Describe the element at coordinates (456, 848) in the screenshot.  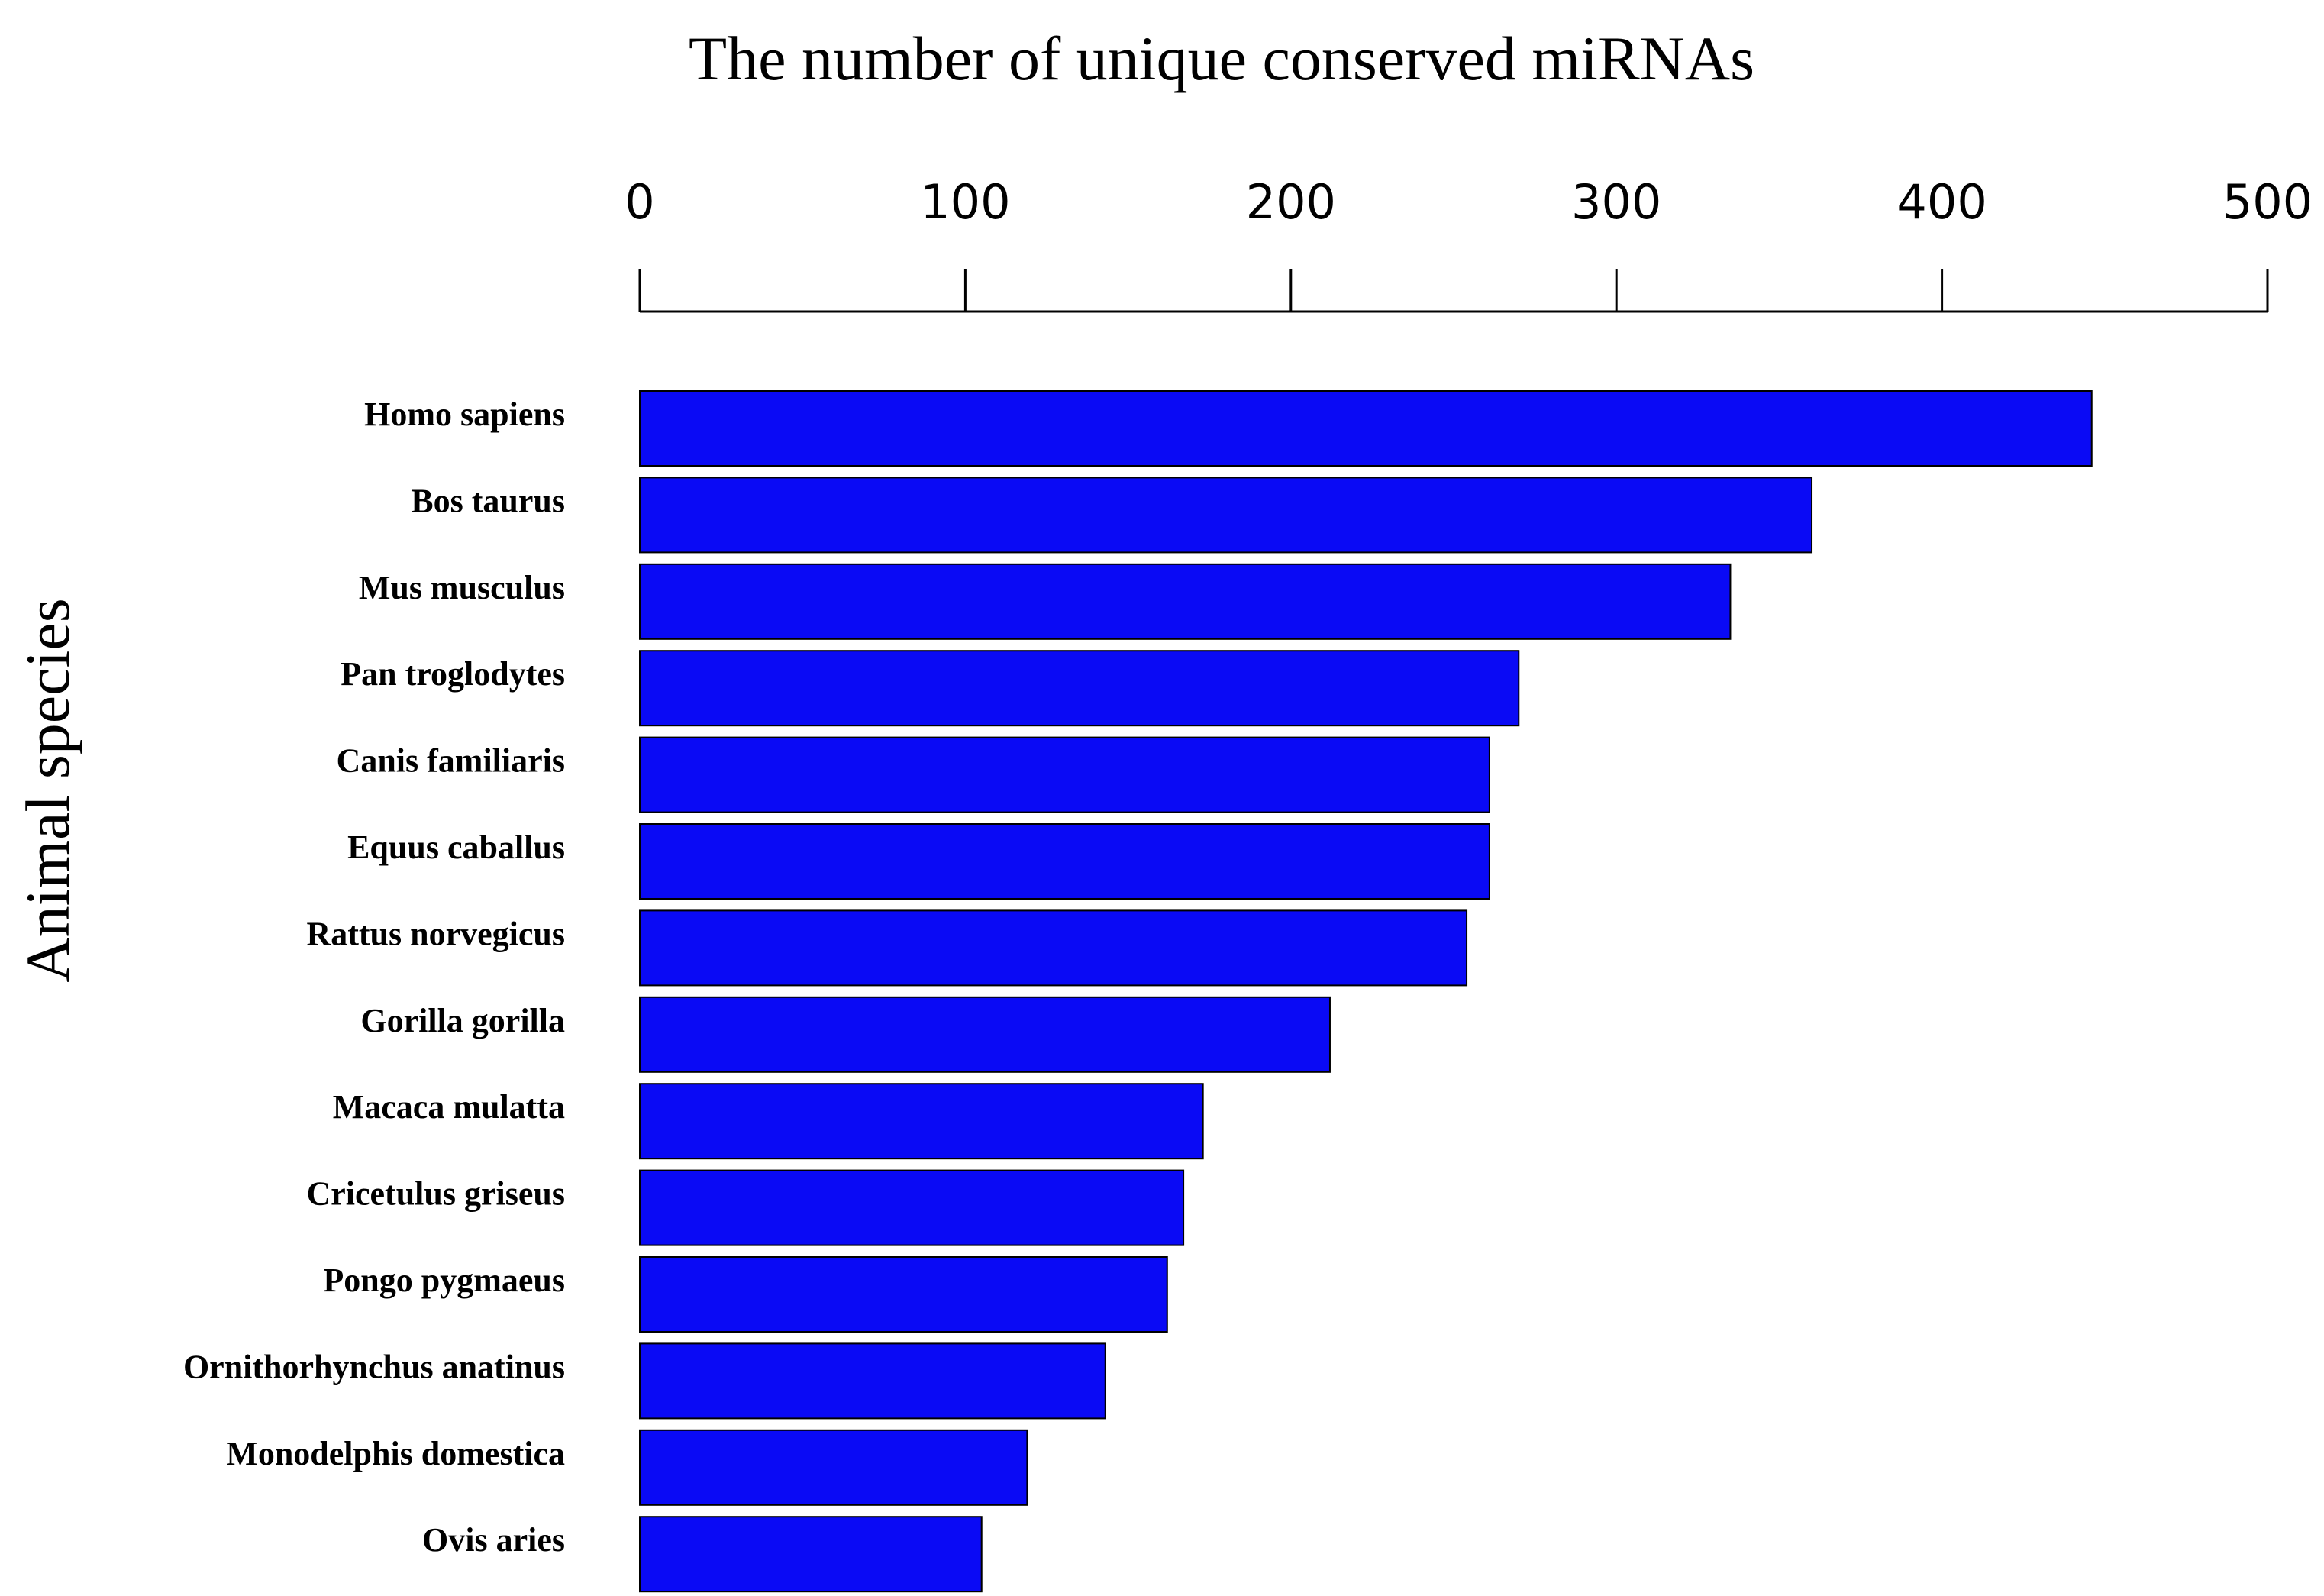
I see `category-label: Equus caballus` at that location.